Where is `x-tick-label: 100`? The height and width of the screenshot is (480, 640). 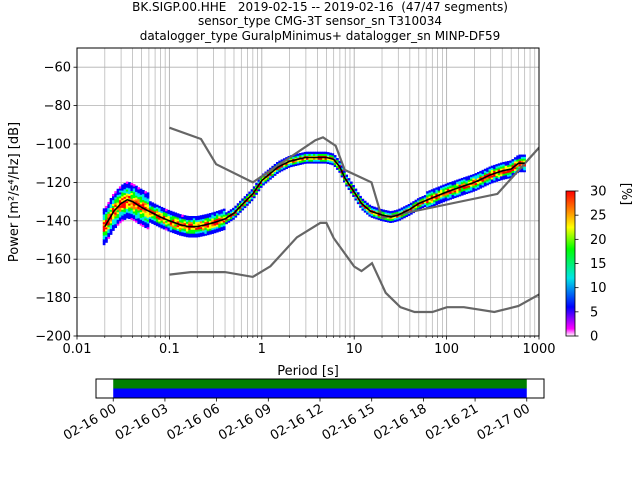 x-tick-label: 100 is located at coordinates (446, 349).